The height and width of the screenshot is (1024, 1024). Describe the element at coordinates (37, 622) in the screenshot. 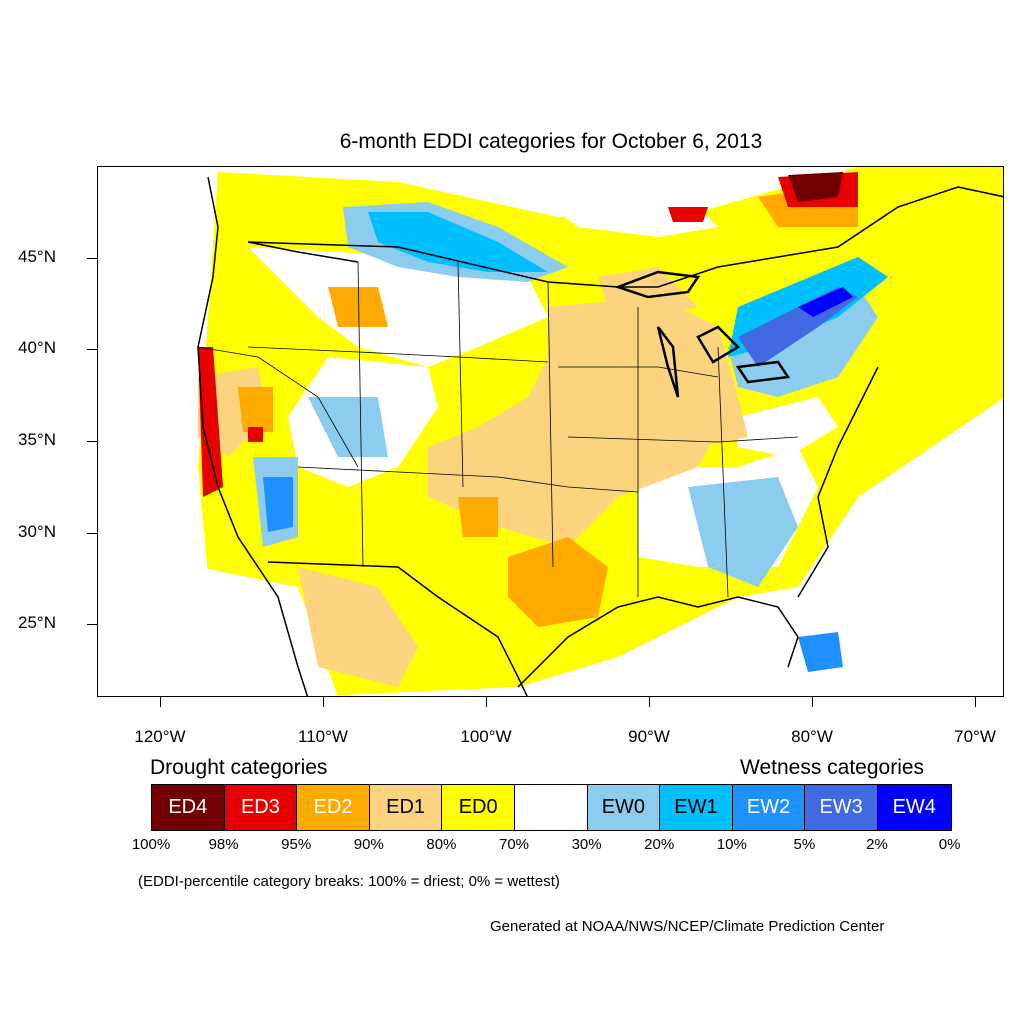

I see `y-tick-label: 25°N` at that location.